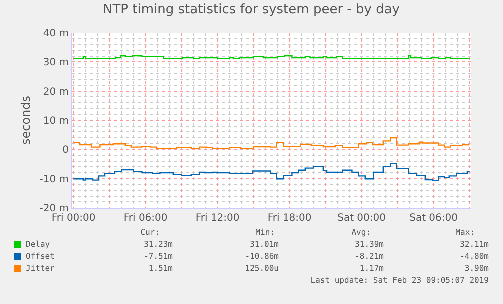  What do you see at coordinates (56, 92) in the screenshot?
I see `y-tick-label: 20 m` at bounding box center [56, 92].